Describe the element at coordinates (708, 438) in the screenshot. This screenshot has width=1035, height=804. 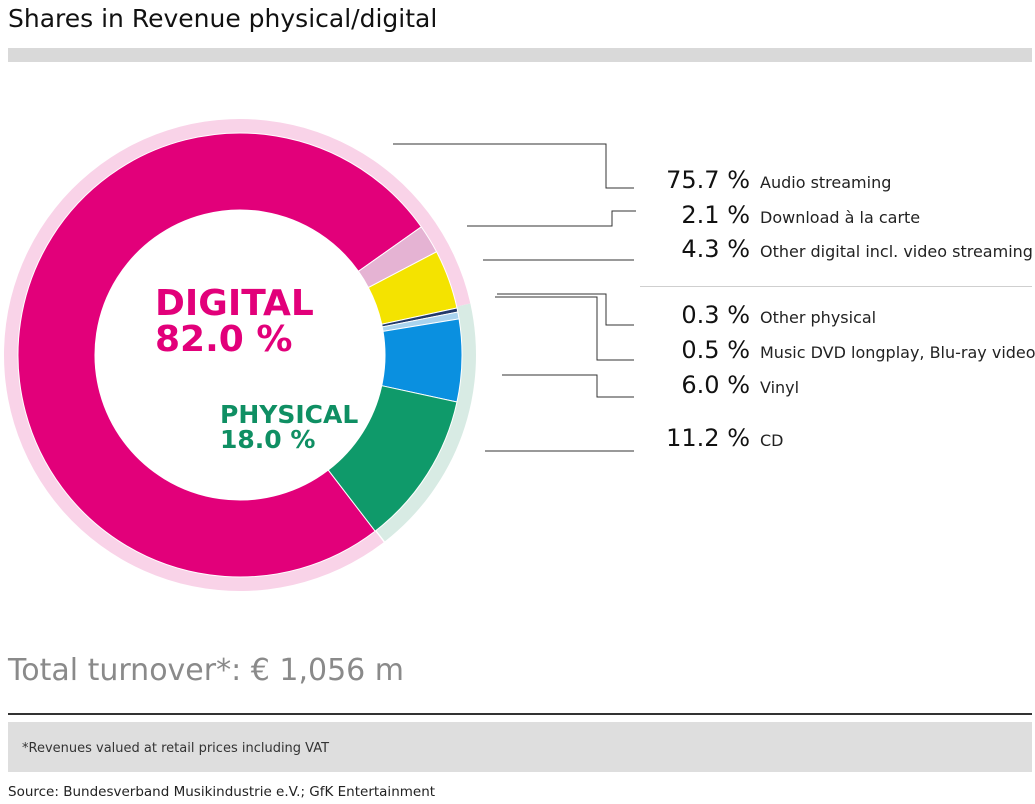
I see `legend-value: 11.2 %` at that location.